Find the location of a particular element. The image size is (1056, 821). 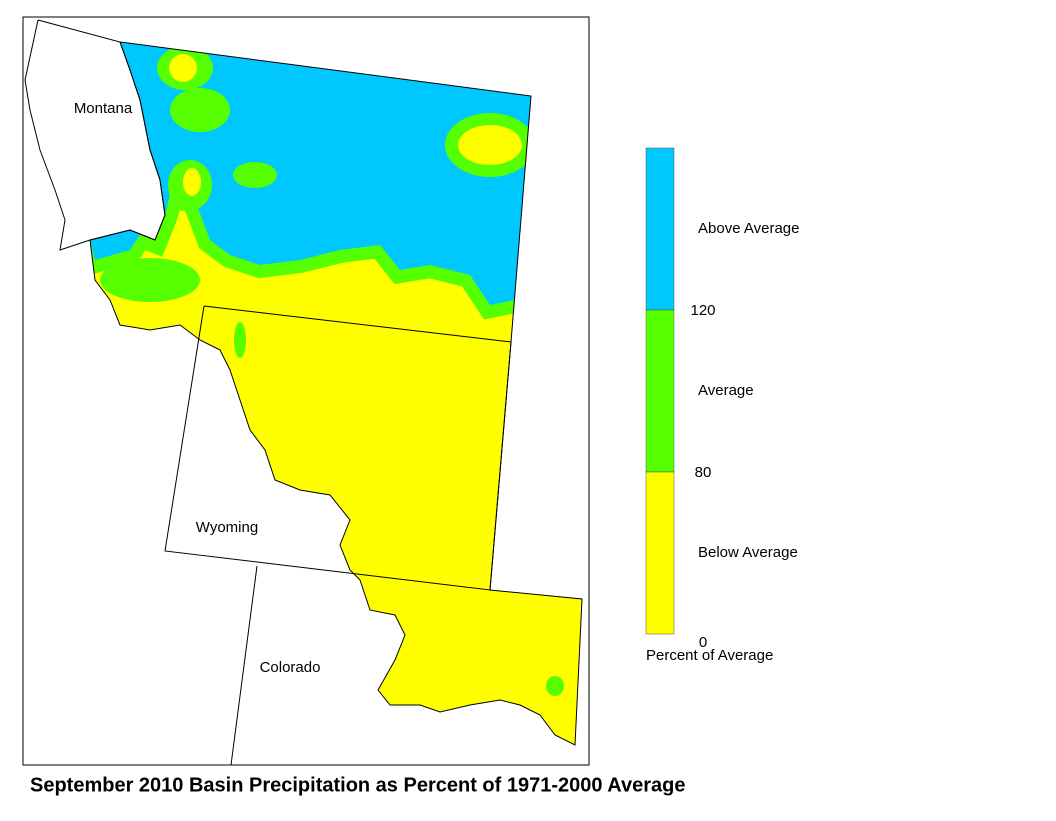

state-label: Wyoming is located at coordinates (227, 527).